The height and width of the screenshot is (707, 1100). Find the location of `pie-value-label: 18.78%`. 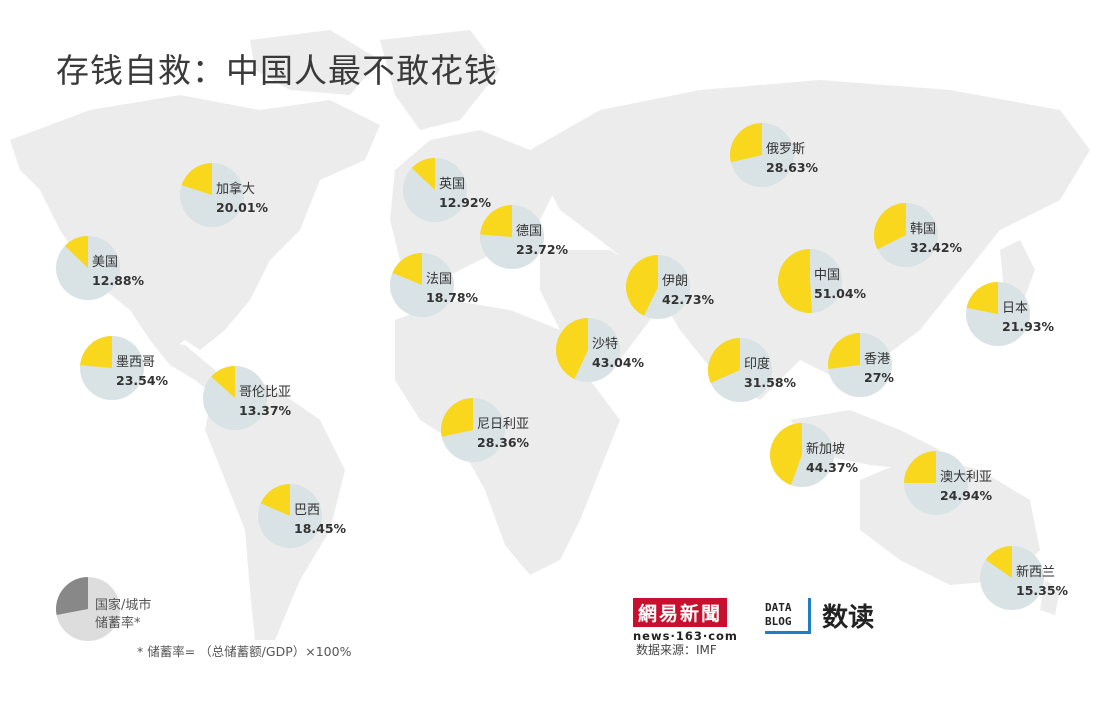

pie-value-label: 18.78% is located at coordinates (452, 298).